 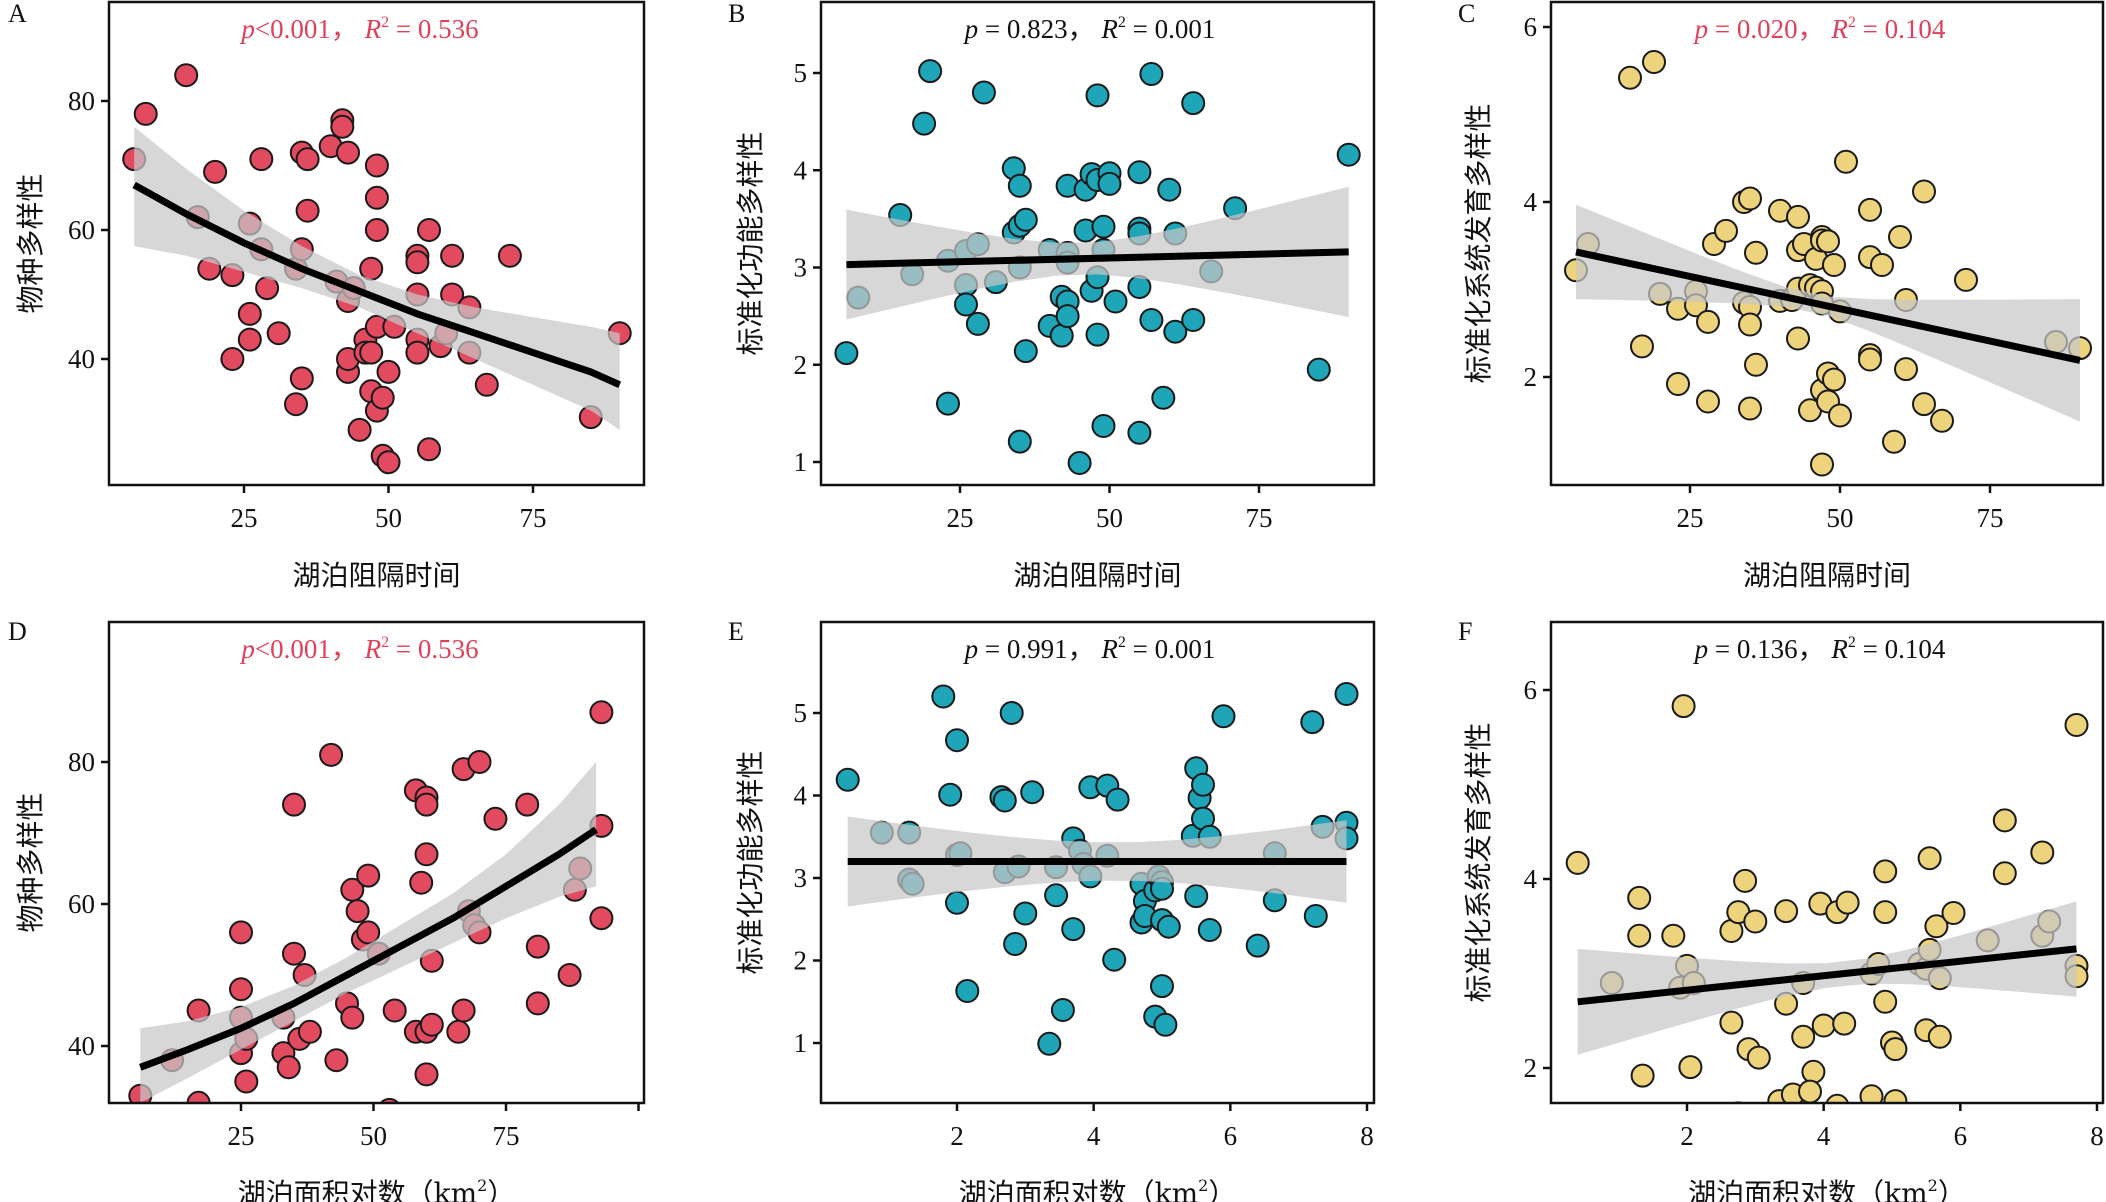 I want to click on x-tick-label: 25, so click(x=241, y=1136).